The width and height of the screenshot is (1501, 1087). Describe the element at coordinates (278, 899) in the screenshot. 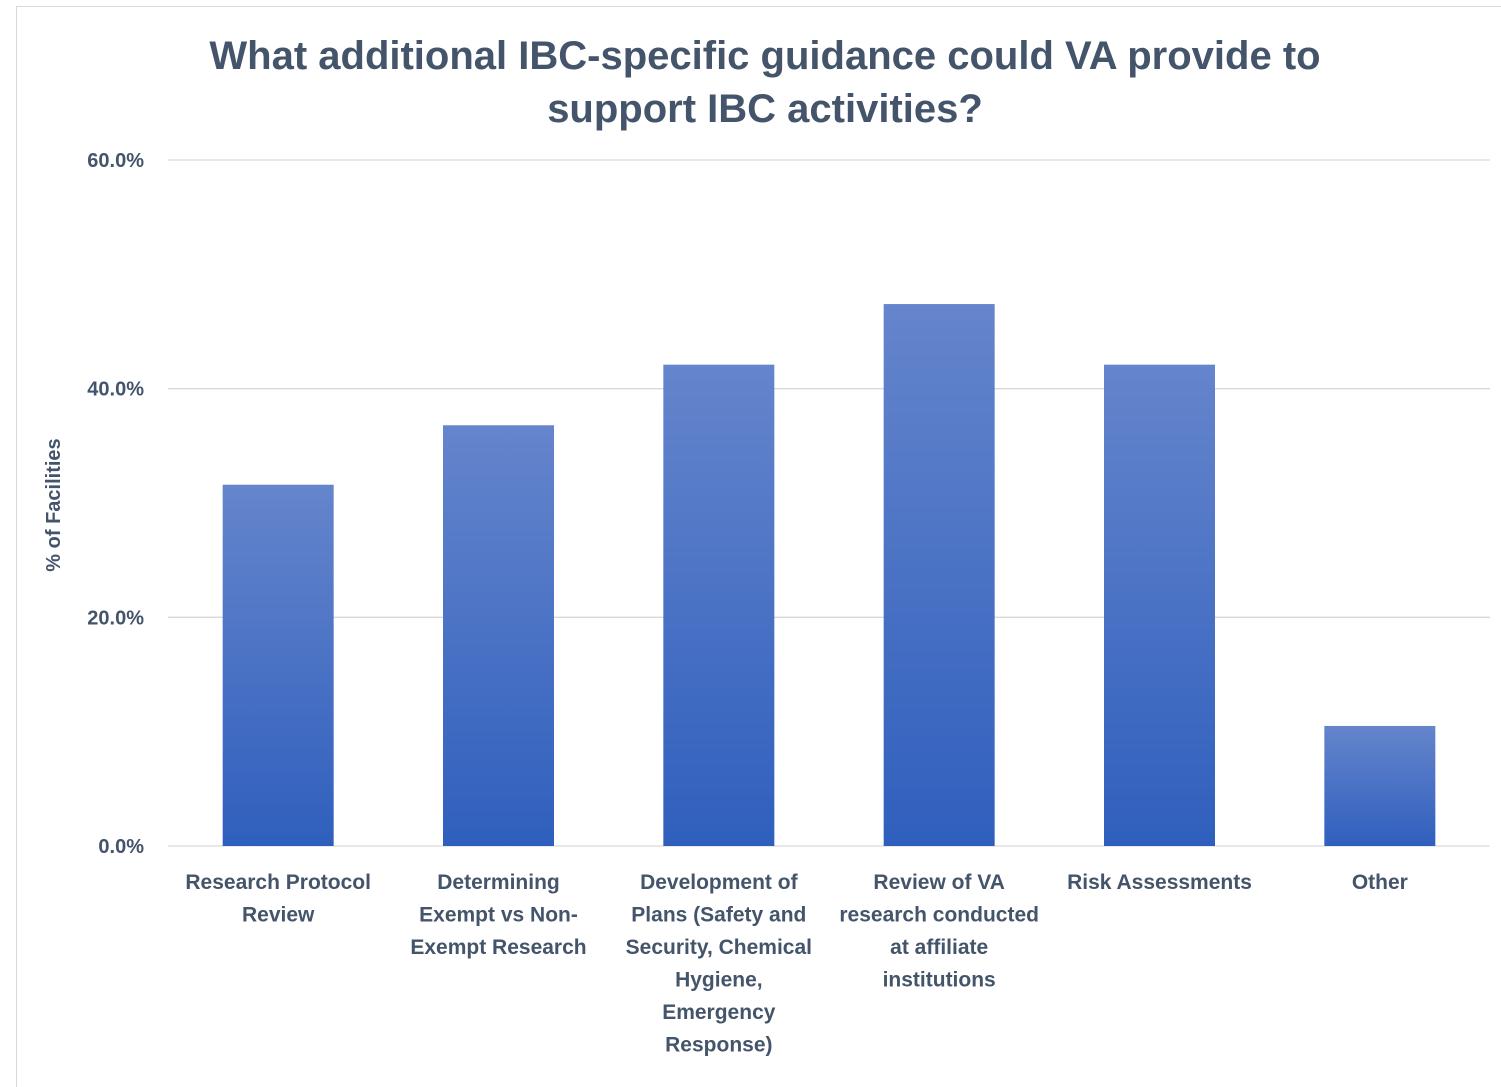

I see `x-category-label: Research Protocol Review` at that location.